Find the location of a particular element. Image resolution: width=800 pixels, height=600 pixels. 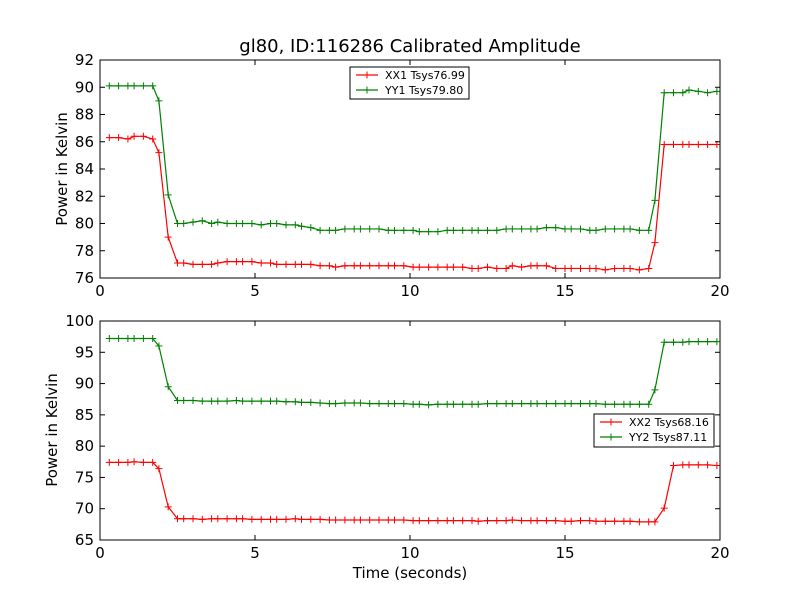

top-chart-y-tick-label: 84 is located at coordinates (84, 169).